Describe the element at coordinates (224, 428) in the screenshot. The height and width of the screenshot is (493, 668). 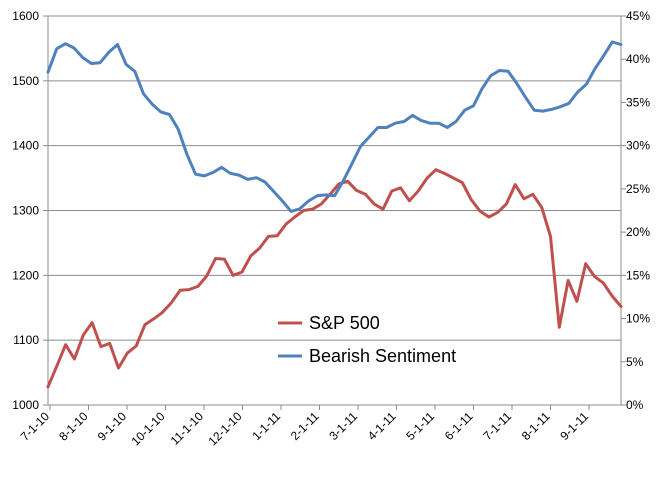
I see `x-tick-label: 12-1-10` at that location.